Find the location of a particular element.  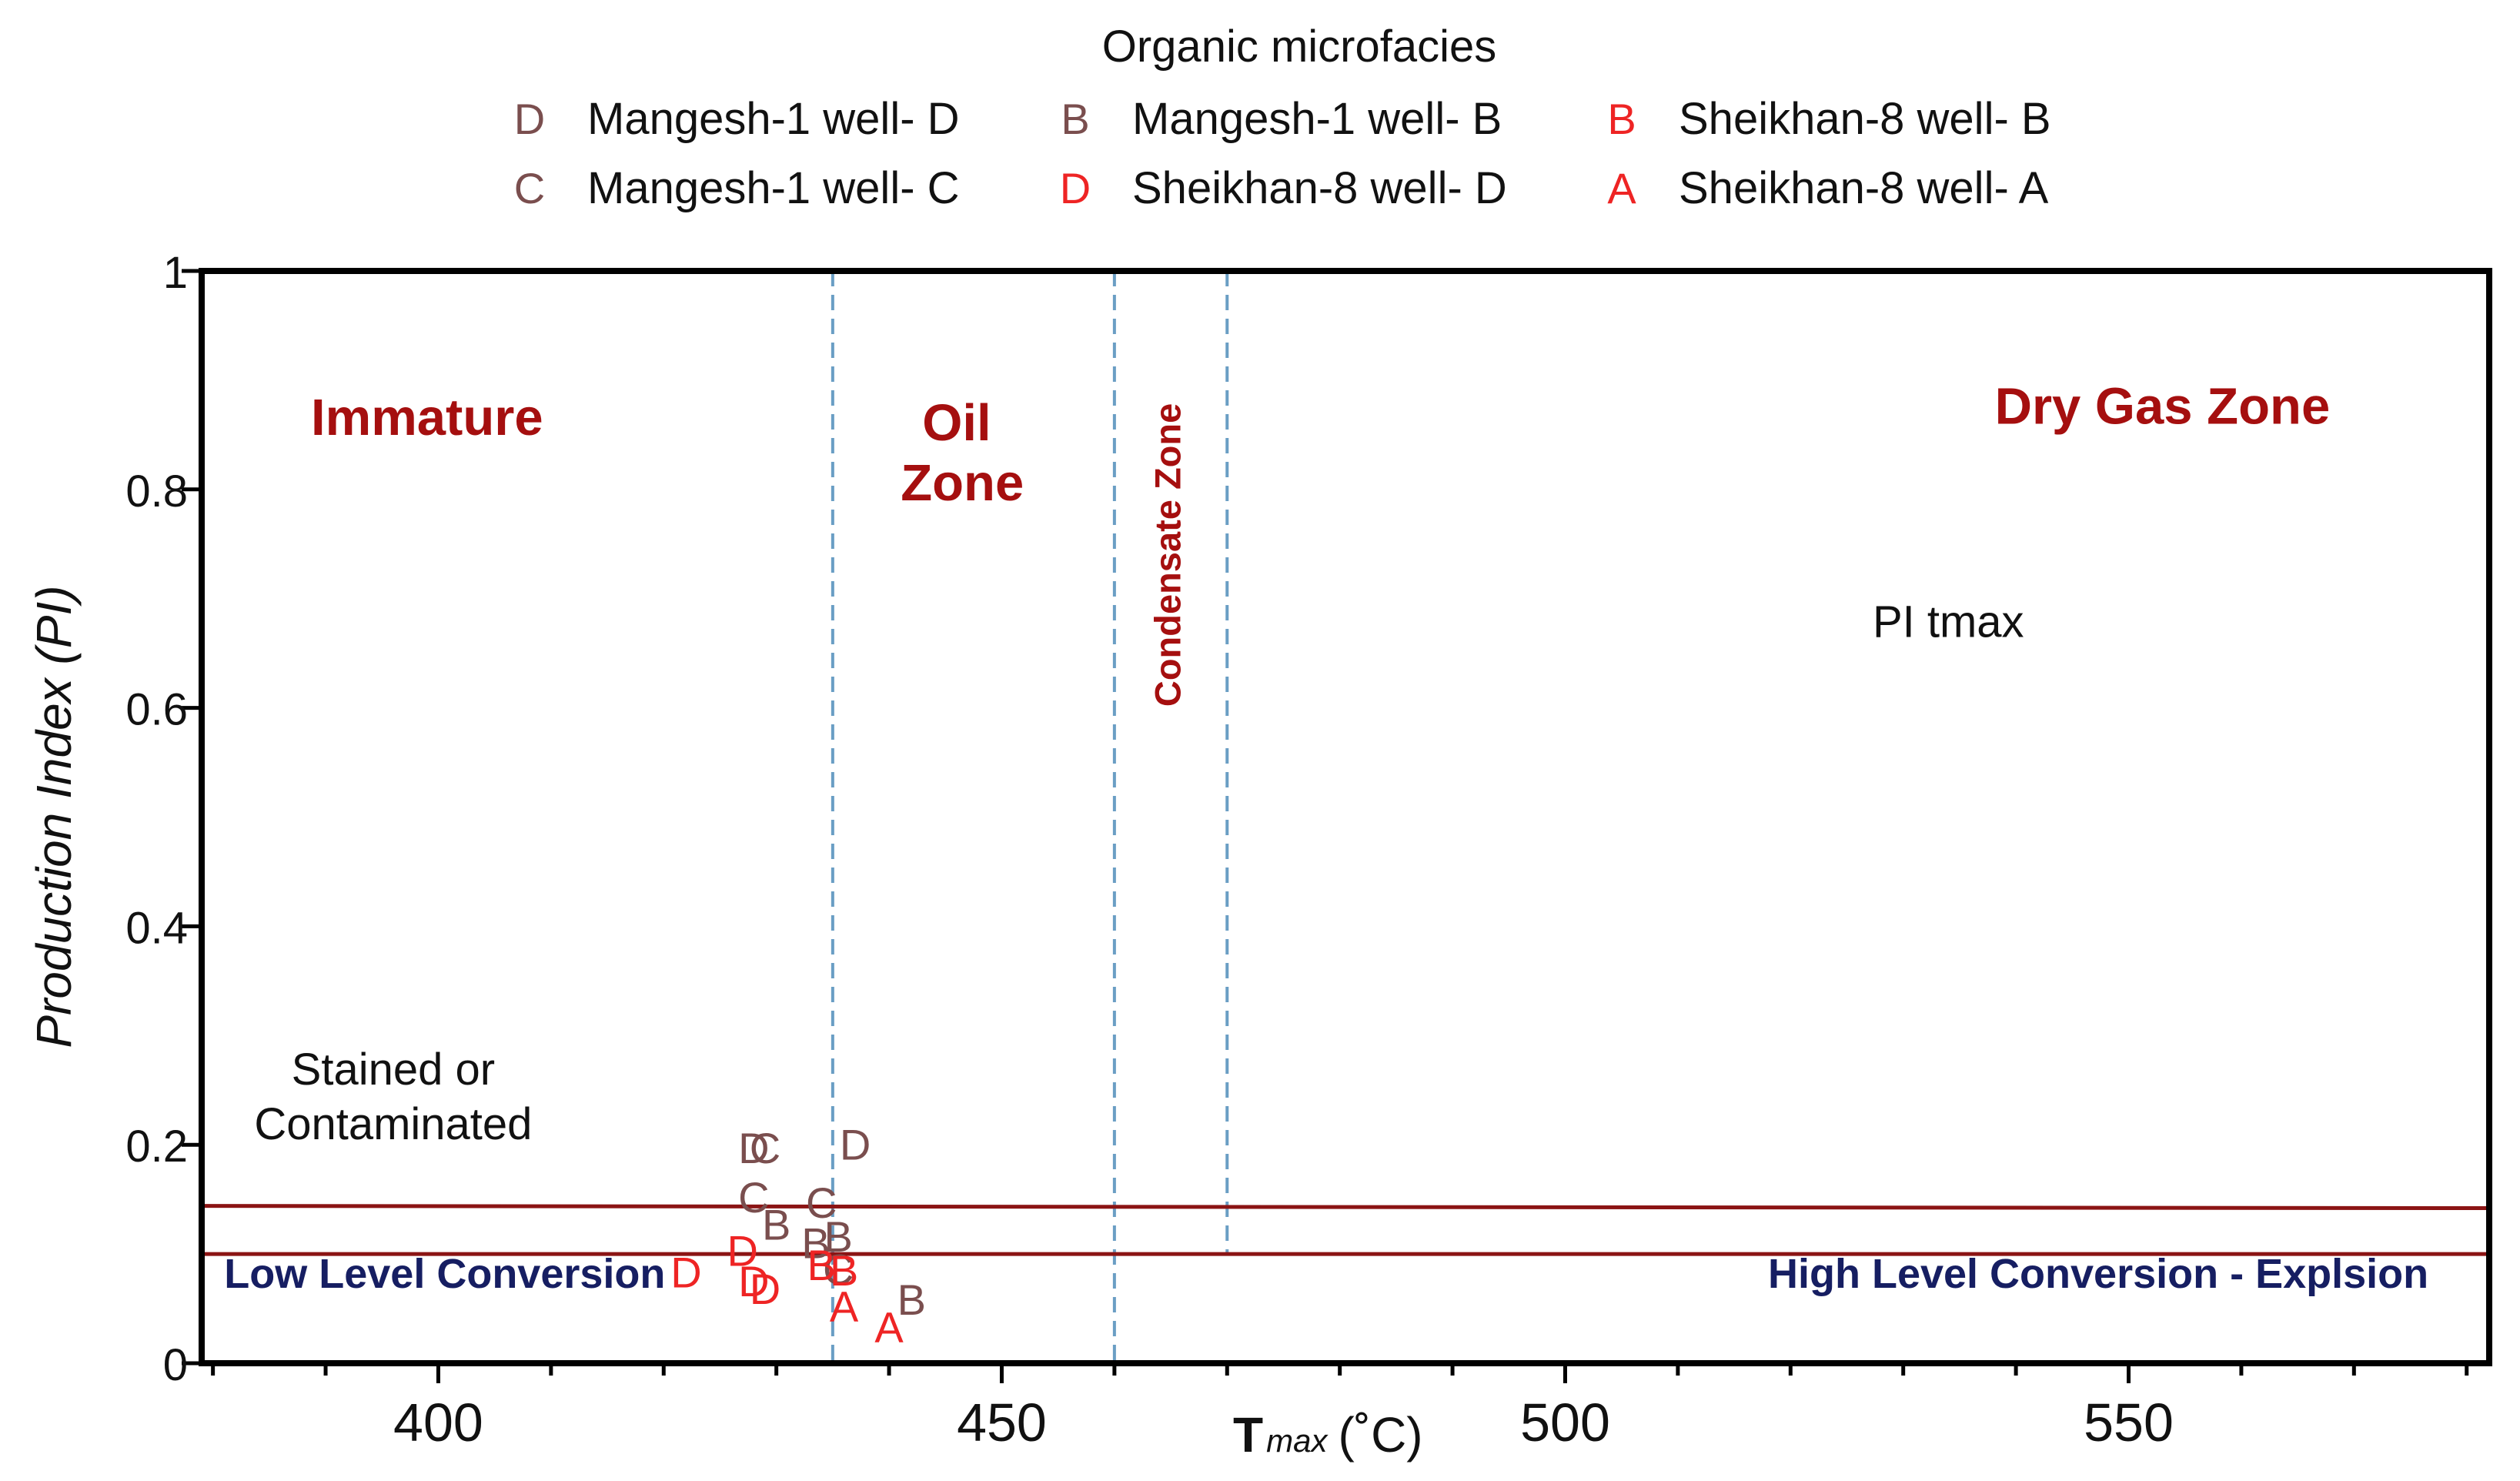

legend-marker: A is located at coordinates (1621, 188).